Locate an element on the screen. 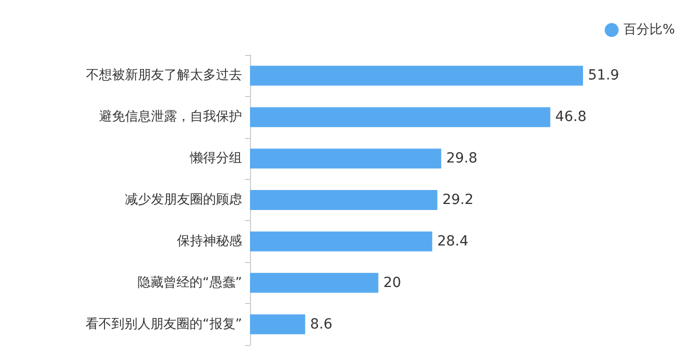 The height and width of the screenshot is (350, 700). y-tick-label: 避免信息泄露，自我保护 is located at coordinates (170, 117).